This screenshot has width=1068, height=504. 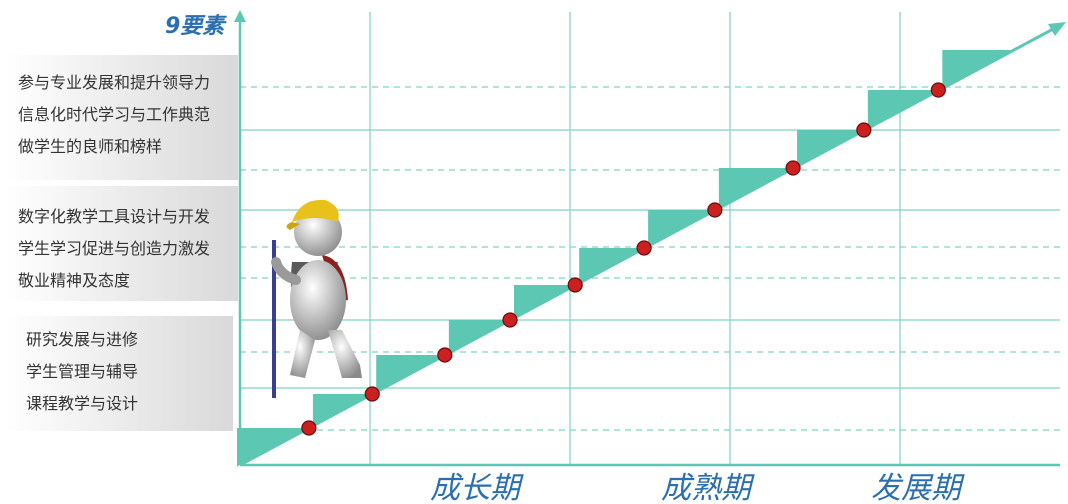 I want to click on item: 学生管理与辅导, so click(x=82, y=371).